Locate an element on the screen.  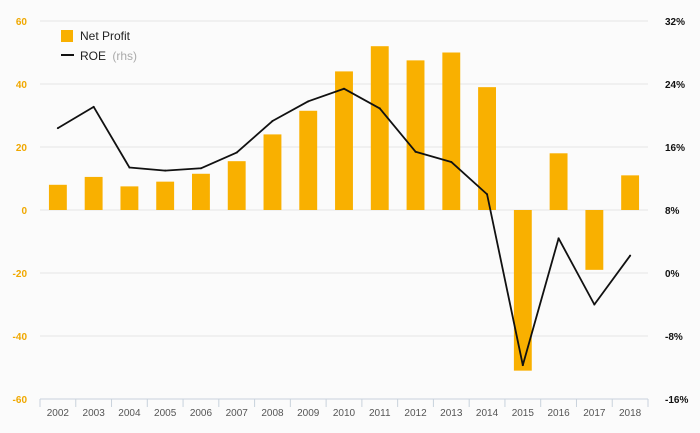
x-tick-label: 2007 is located at coordinates (237, 413).